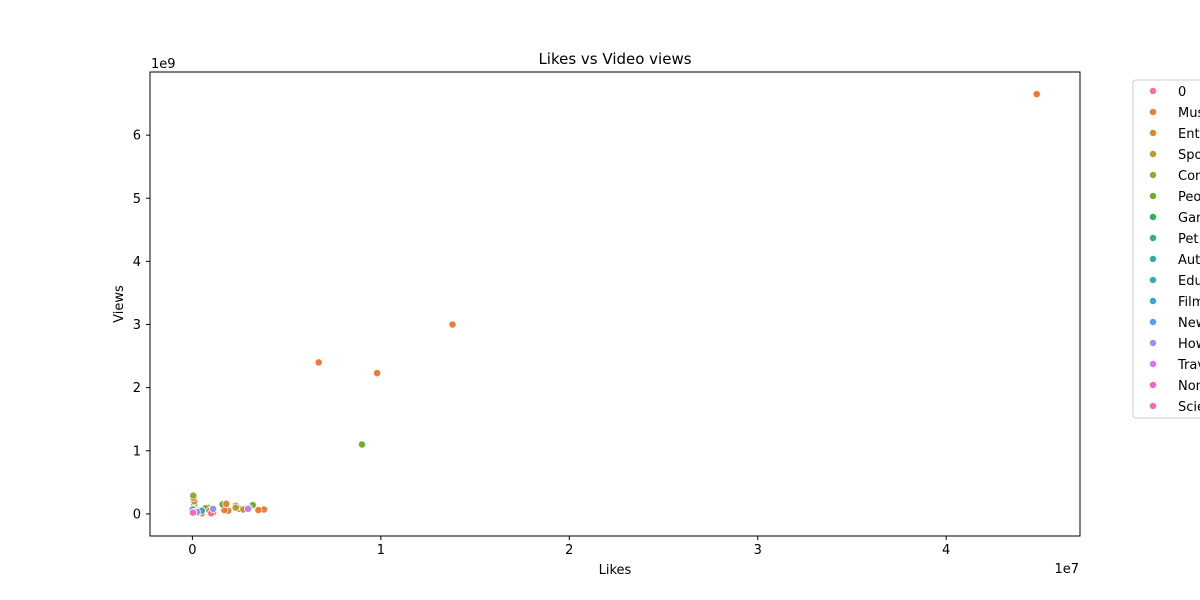 The image size is (1200, 600). Describe the element at coordinates (614, 59) in the screenshot. I see `chart-title: Likes vs Video views` at that location.